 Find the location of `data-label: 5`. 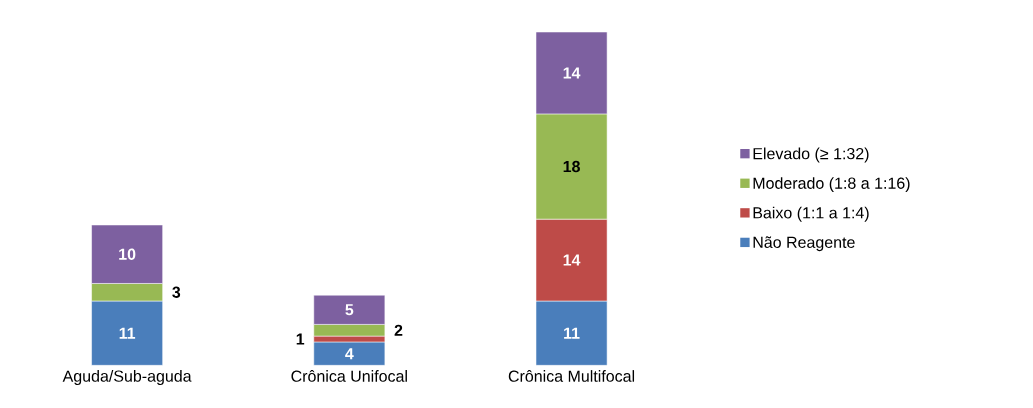

data-label: 5 is located at coordinates (349, 310).